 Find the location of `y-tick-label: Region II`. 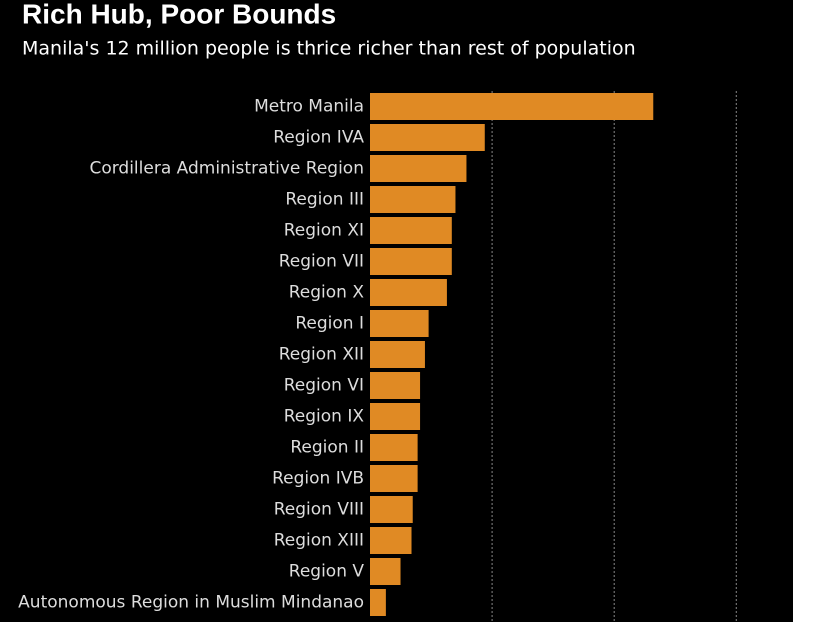

y-tick-label: Region II is located at coordinates (327, 448).